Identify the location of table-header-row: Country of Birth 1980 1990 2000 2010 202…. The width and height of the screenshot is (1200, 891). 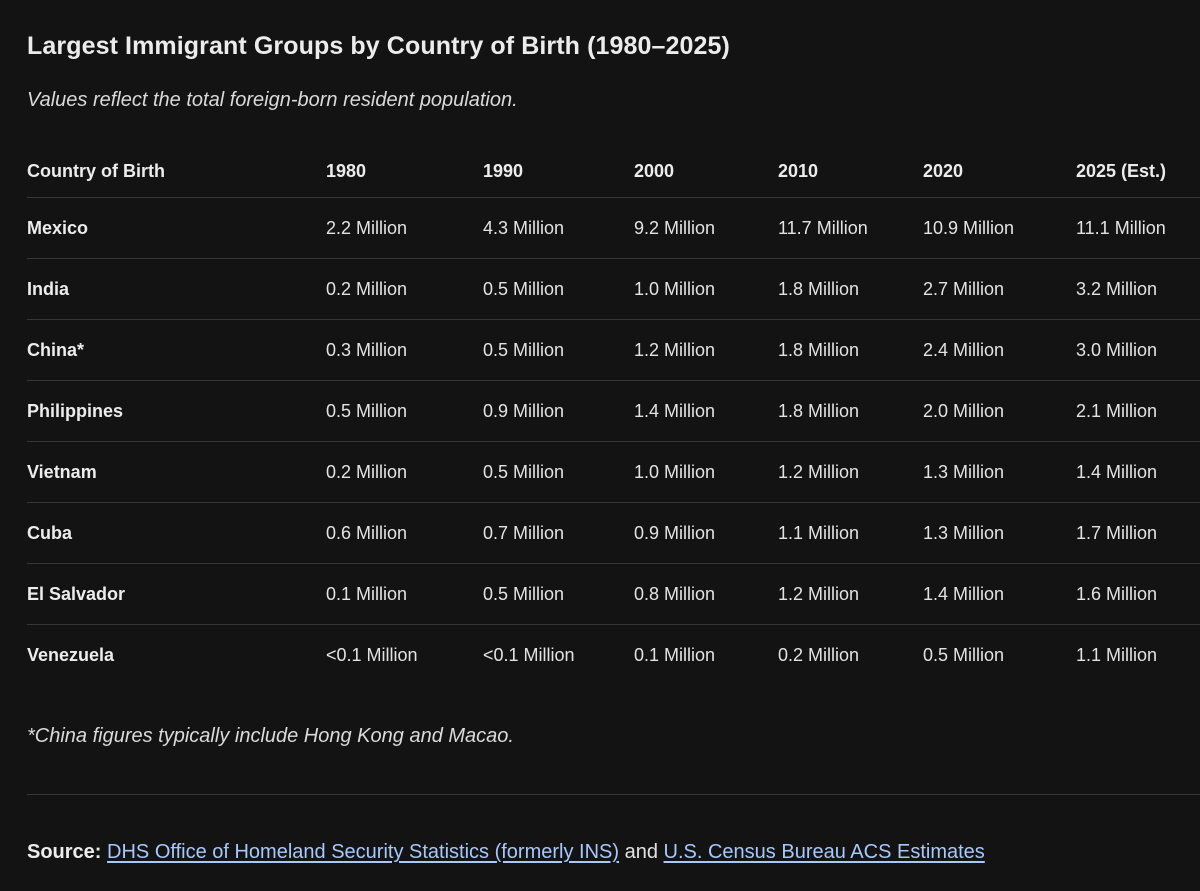
(613, 171).